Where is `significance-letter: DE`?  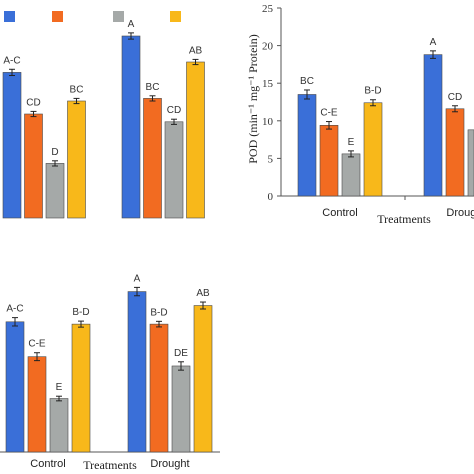 significance-letter: DE is located at coordinates (181, 353).